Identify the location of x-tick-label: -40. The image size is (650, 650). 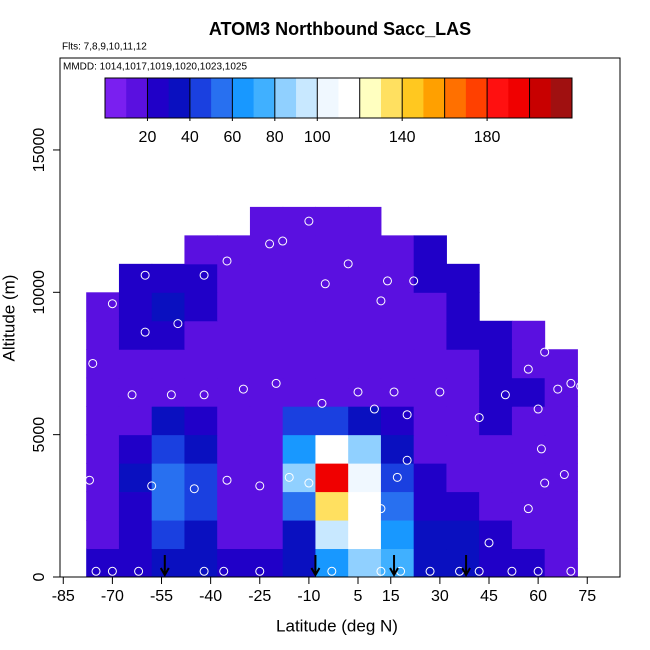
(210, 596).